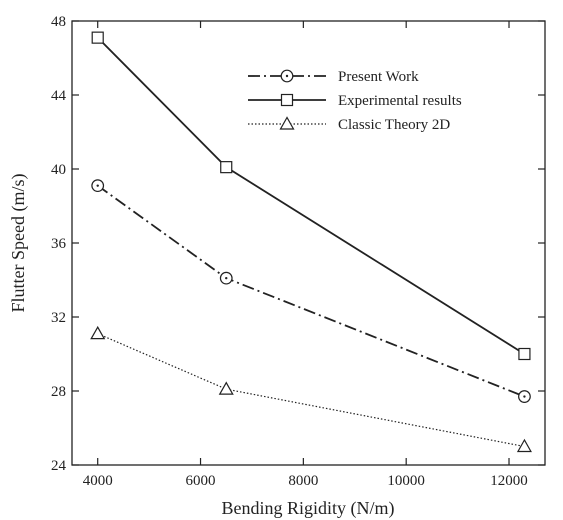 The height and width of the screenshot is (520, 563). Describe the element at coordinates (98, 481) in the screenshot. I see `x-tick-label: 4000` at that location.